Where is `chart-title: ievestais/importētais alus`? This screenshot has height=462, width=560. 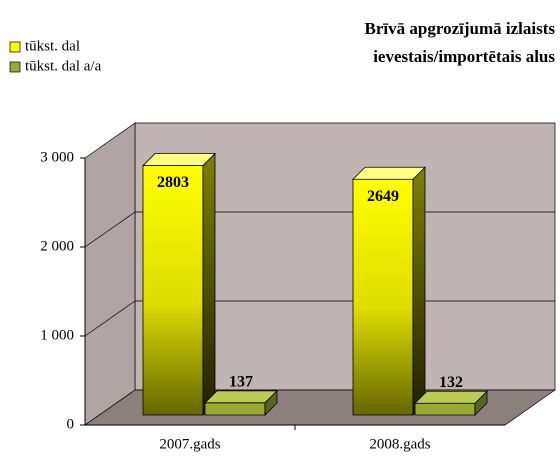
chart-title: ievestais/importētais alus is located at coordinates (464, 56).